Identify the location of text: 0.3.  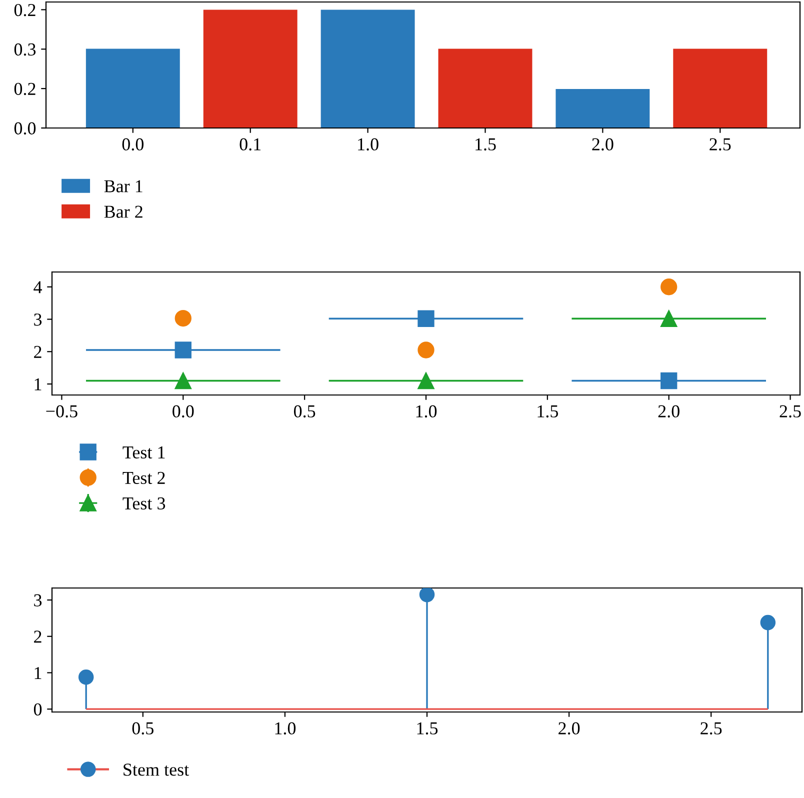
(25, 49).